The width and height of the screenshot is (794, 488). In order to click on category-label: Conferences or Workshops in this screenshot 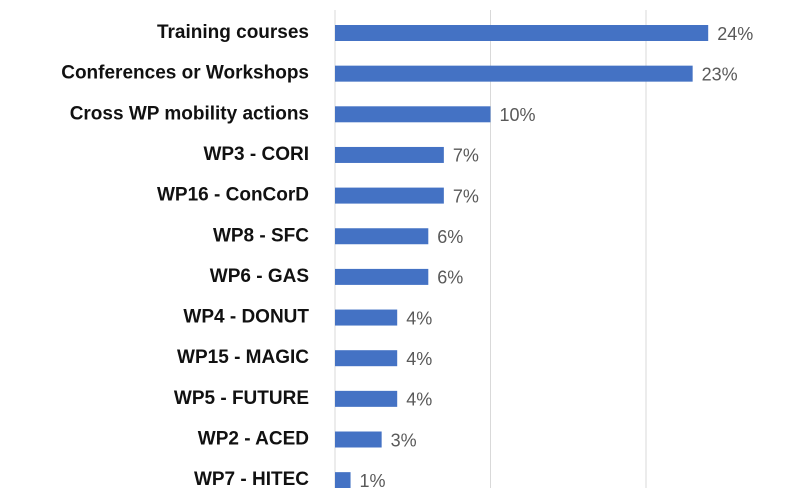, I will do `click(185, 73)`.